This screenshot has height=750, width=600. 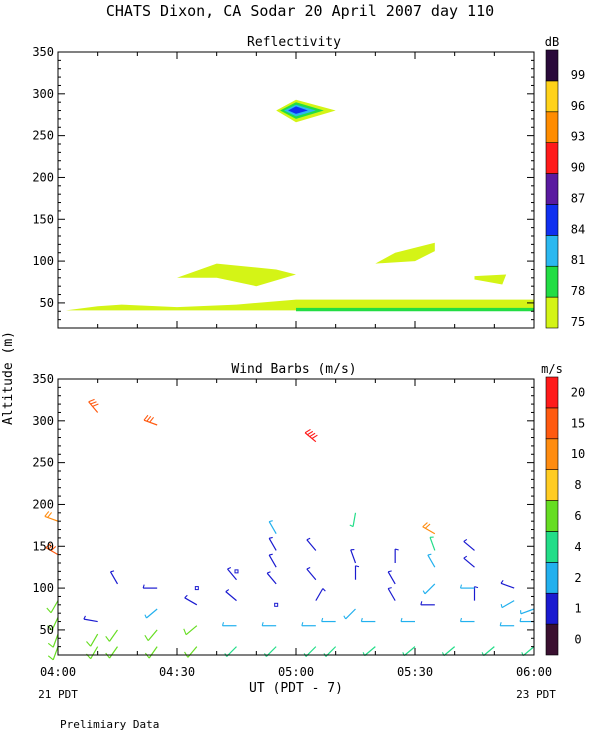 What do you see at coordinates (578, 75) in the screenshot?
I see `colorbar-label: 99` at bounding box center [578, 75].